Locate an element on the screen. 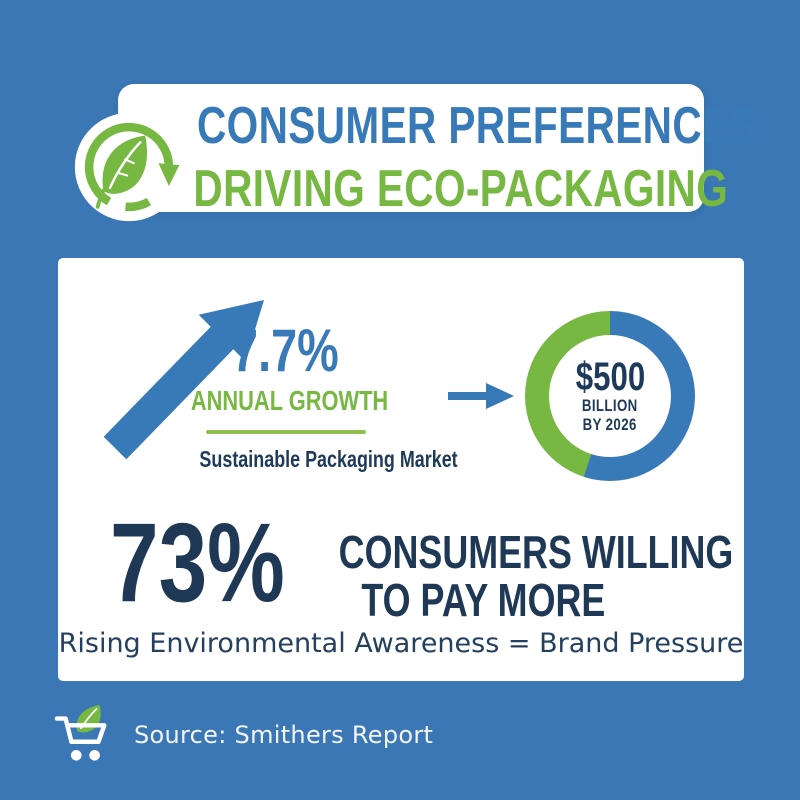 The width and height of the screenshot is (800, 800). eco-cart-icon is located at coordinates (80, 733).